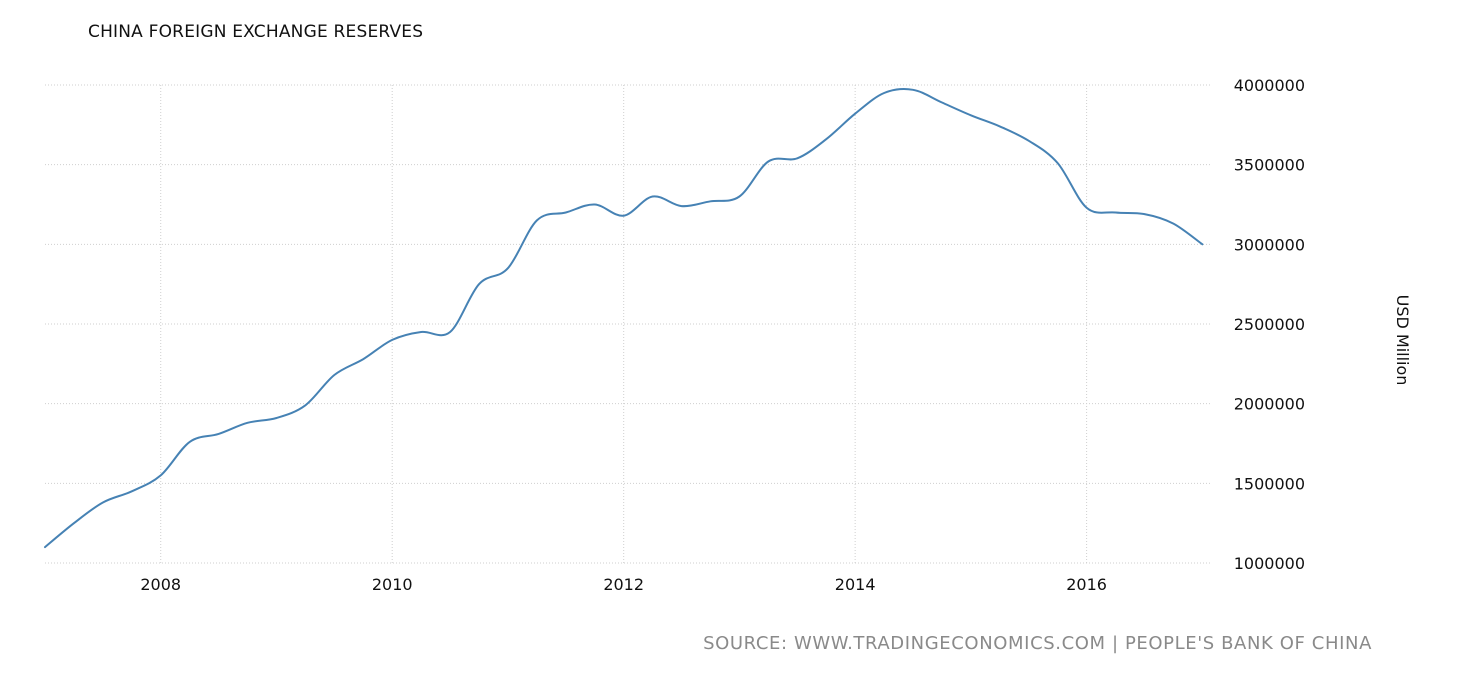  Describe the element at coordinates (1269, 244) in the screenshot. I see `y-tick-label: 3000000` at that location.